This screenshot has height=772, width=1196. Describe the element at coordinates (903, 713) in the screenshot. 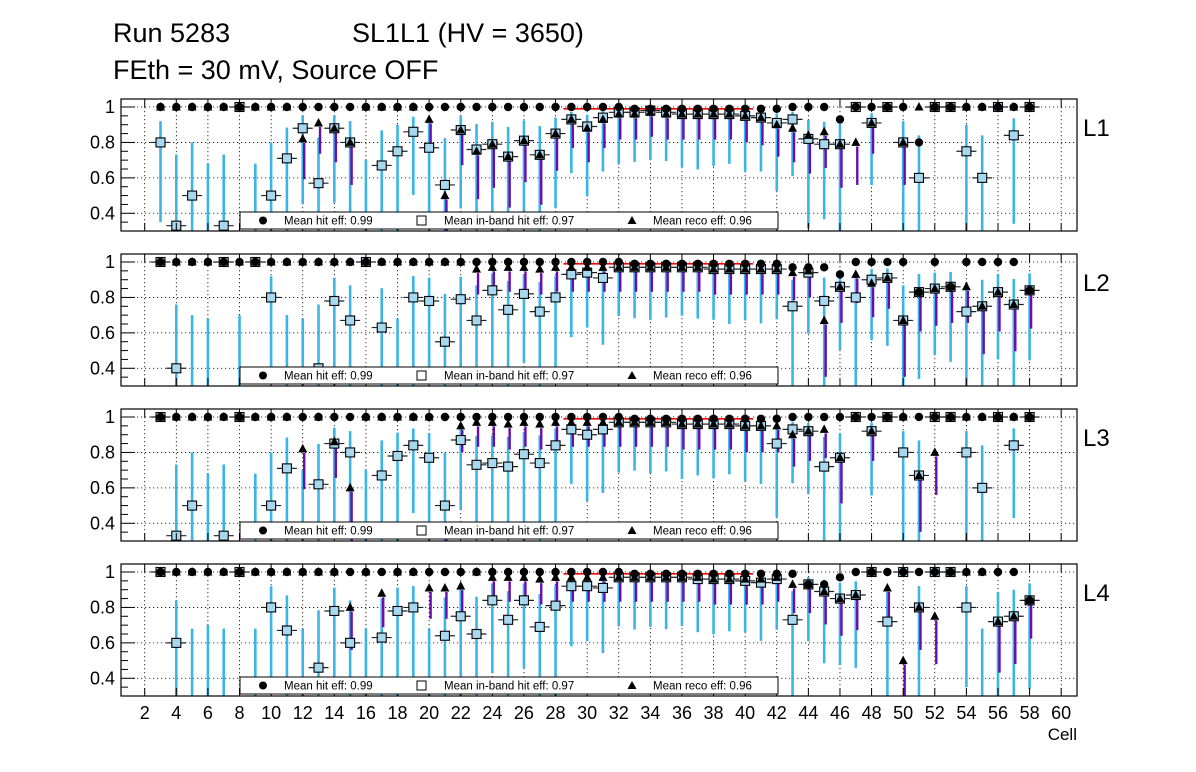

I see `x-tick-label: 50` at that location.